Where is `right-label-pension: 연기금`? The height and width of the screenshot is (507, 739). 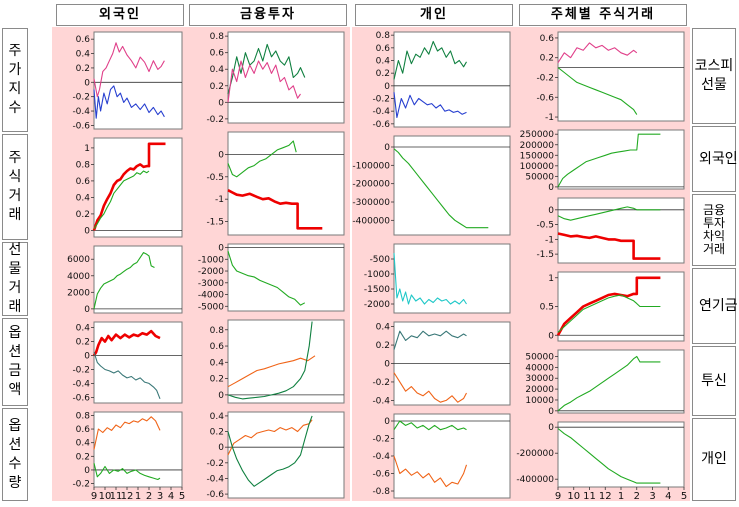 right-label-pension: 연기금 is located at coordinates (715, 306).